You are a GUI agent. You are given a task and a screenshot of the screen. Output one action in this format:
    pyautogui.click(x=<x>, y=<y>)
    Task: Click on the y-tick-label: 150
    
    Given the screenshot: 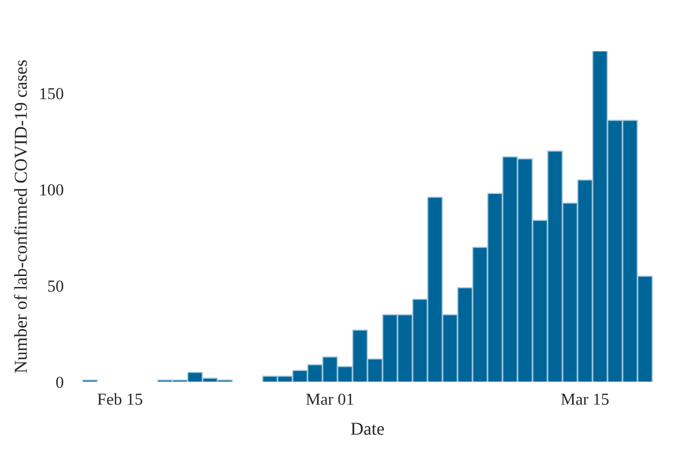 What is the action you would take?
    pyautogui.click(x=52, y=94)
    